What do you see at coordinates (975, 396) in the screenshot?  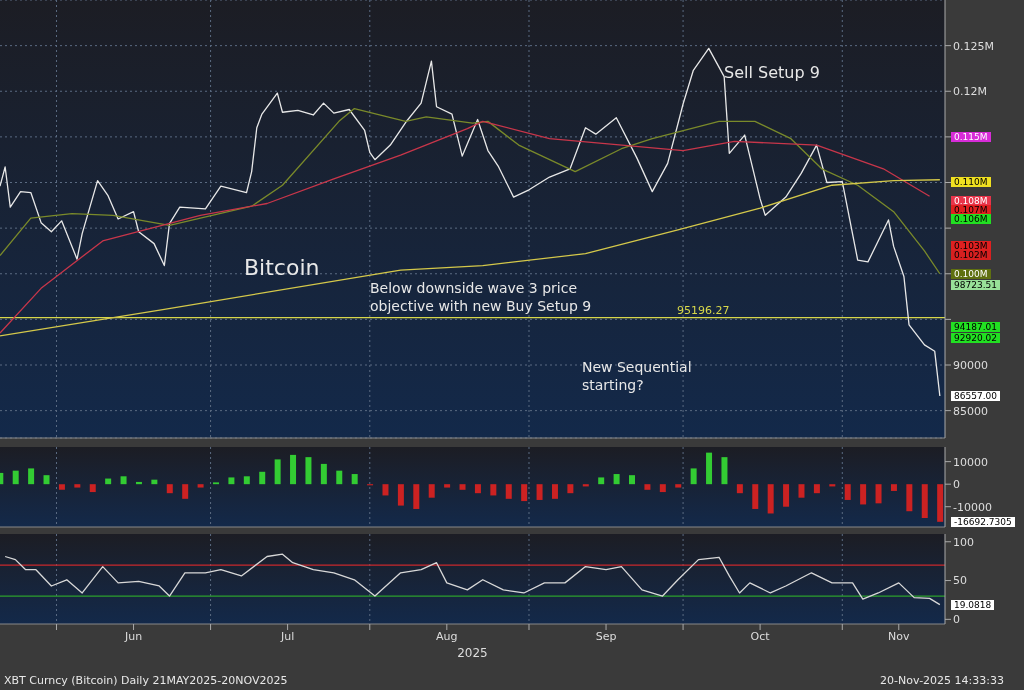 I see `text: 86557.00` at bounding box center [975, 396].